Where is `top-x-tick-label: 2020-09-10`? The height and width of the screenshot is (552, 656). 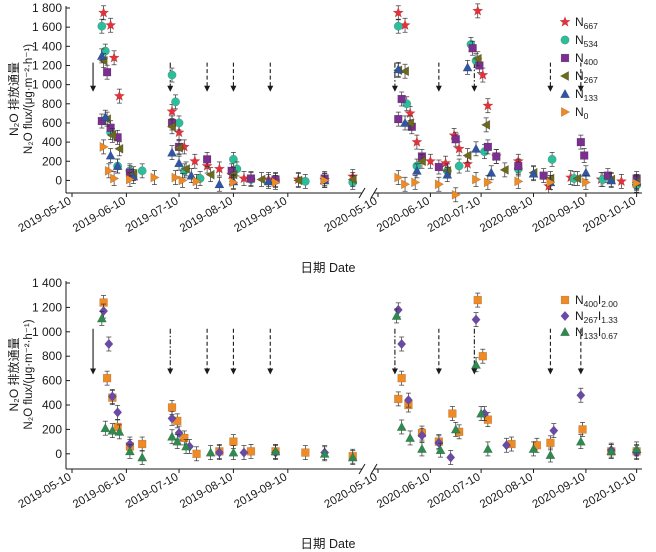 top-x-tick-label: 2020-09-10 is located at coordinates (558, 215).